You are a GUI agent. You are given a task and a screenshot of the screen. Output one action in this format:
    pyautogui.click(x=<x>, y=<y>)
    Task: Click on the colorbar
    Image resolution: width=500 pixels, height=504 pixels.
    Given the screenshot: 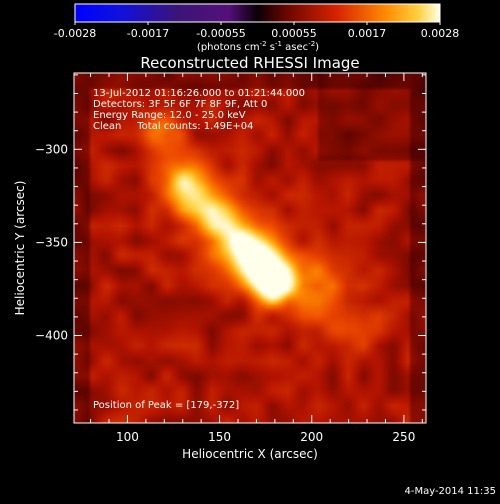 What is the action you would take?
    pyautogui.click(x=257, y=13)
    